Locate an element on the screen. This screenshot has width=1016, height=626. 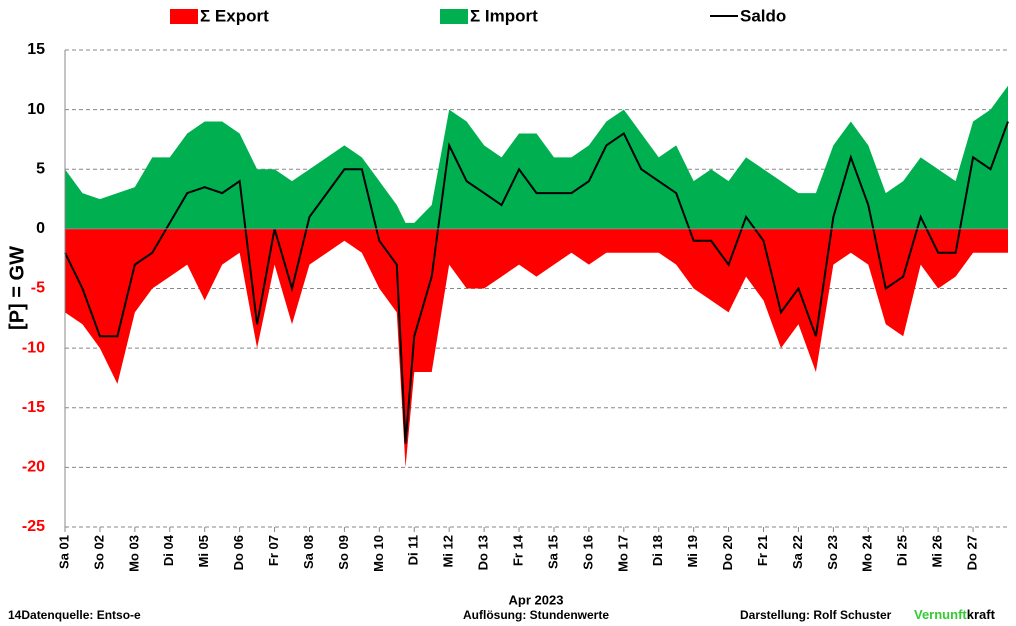
x-tick-label: Di 18 is located at coordinates (657, 550).